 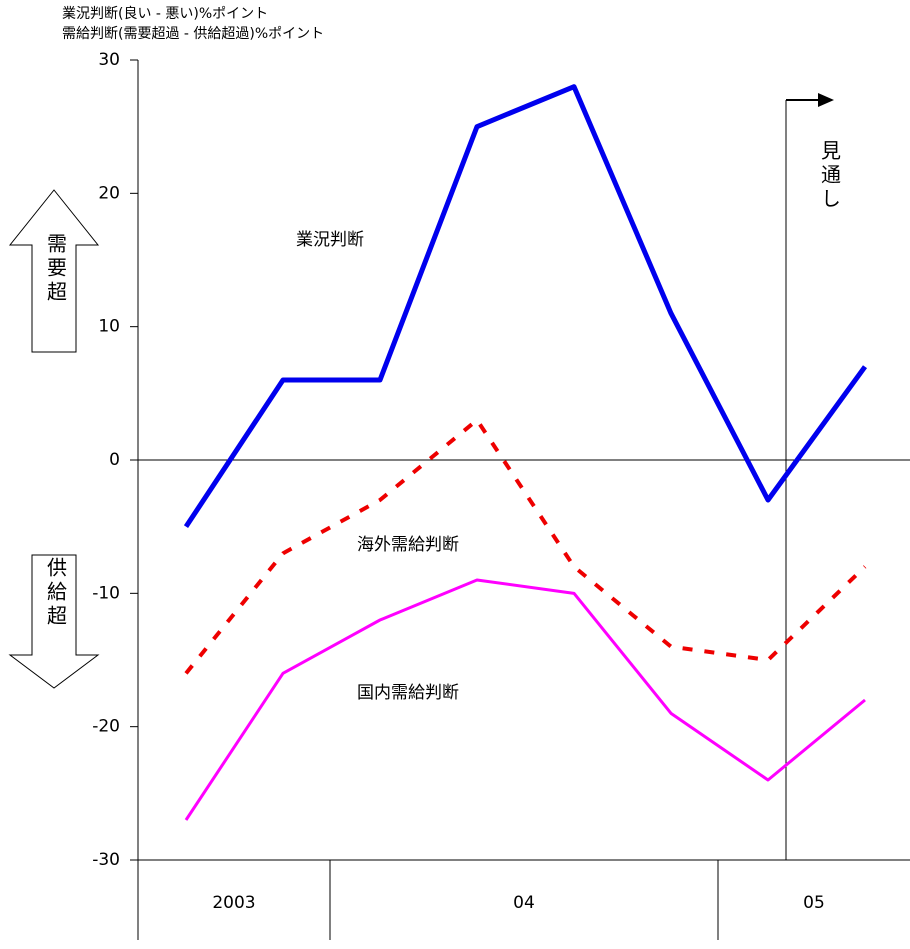 What do you see at coordinates (165, 14) in the screenshot?
I see `axis-title: 業況判断(良い - 悪い)%ポイント` at bounding box center [165, 14].